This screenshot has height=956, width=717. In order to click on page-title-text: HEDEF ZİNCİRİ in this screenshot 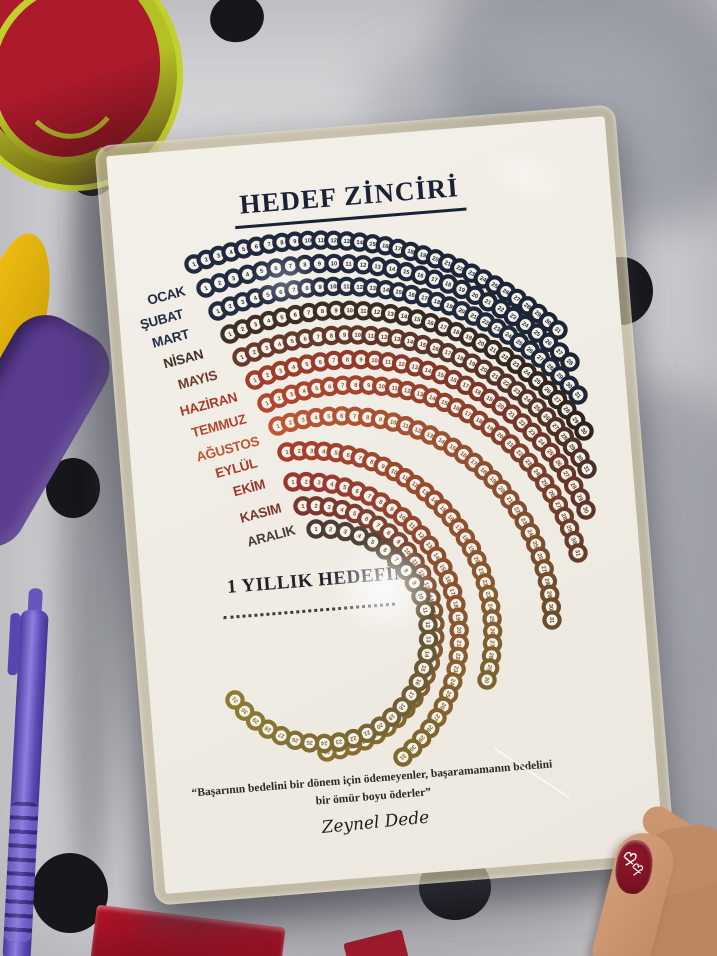, I will do `click(349, 200)`.